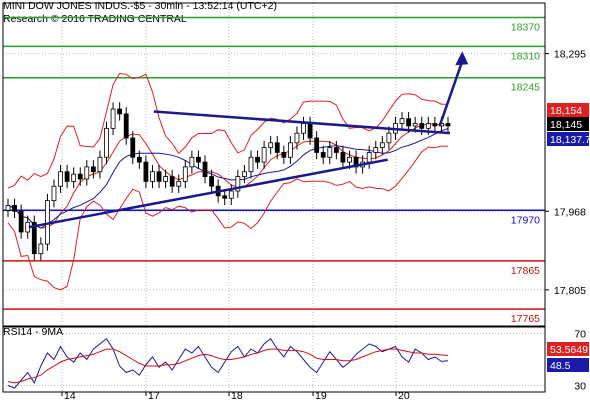 This screenshot has height=400, width=590. Describe the element at coordinates (570, 291) in the screenshot. I see `y-tick-label: 17,805` at that location.